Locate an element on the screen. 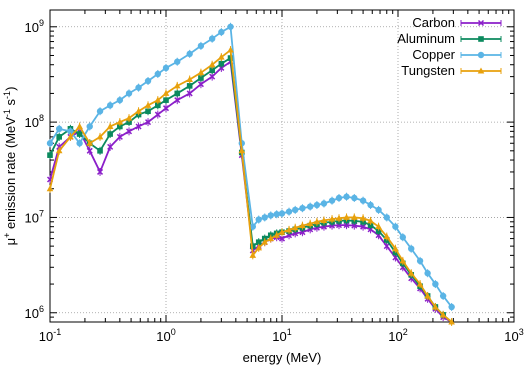 The height and width of the screenshot is (370, 524). y-axis-title-end: ) is located at coordinates (10, 89).